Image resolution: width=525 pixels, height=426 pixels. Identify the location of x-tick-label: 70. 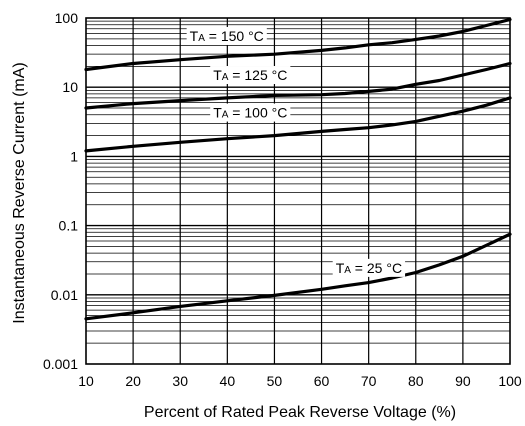
(369, 381).